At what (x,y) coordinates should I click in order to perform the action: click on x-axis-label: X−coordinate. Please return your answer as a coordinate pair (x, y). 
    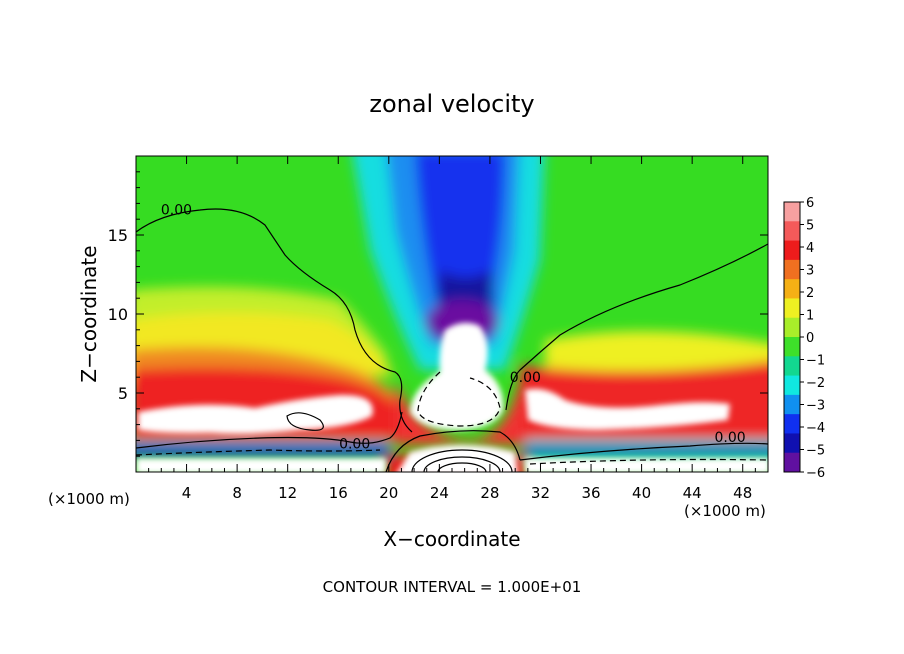
    Looking at the image, I should click on (451, 539).